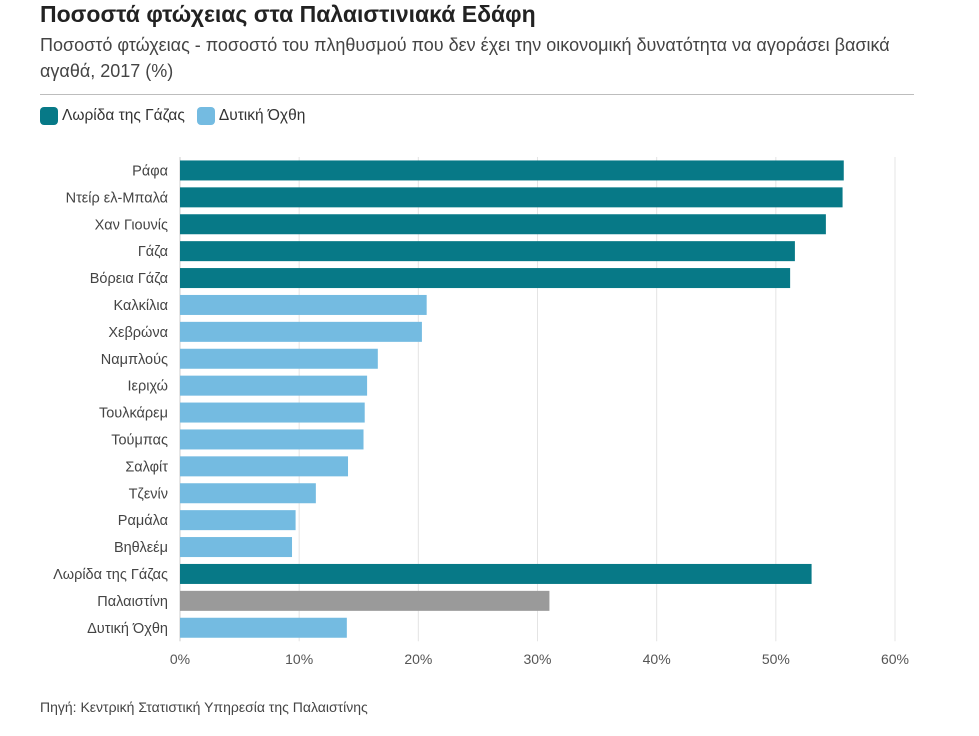  What do you see at coordinates (288, 14) in the screenshot?
I see `chart-title: Ποσοστά φτώχειας στα Παλαιστινιακά Εδάφη` at bounding box center [288, 14].